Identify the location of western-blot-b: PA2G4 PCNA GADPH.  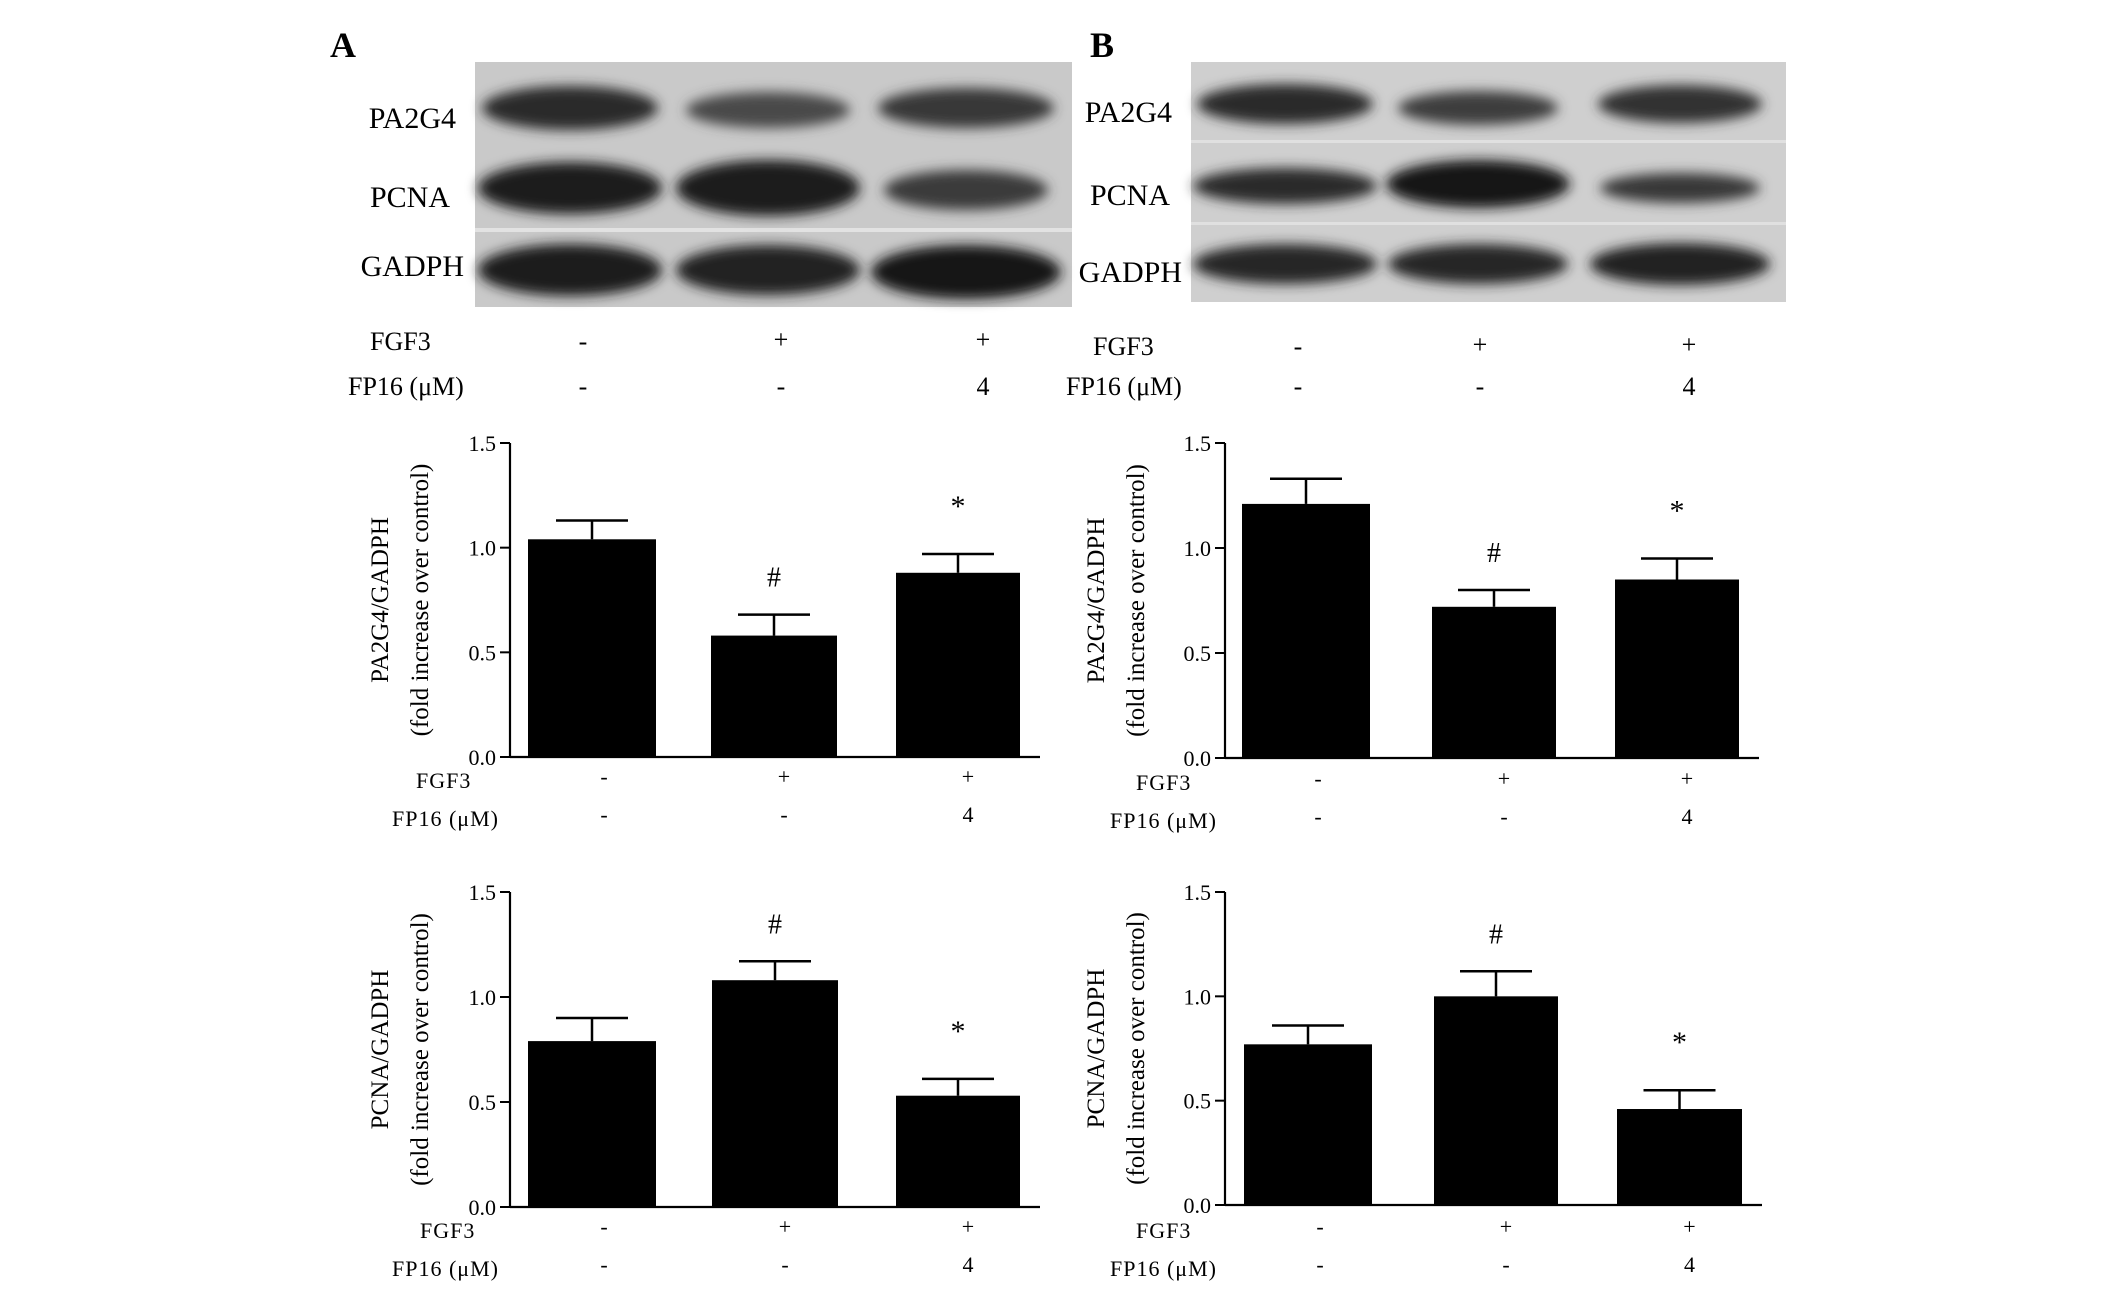
(1432, 182).